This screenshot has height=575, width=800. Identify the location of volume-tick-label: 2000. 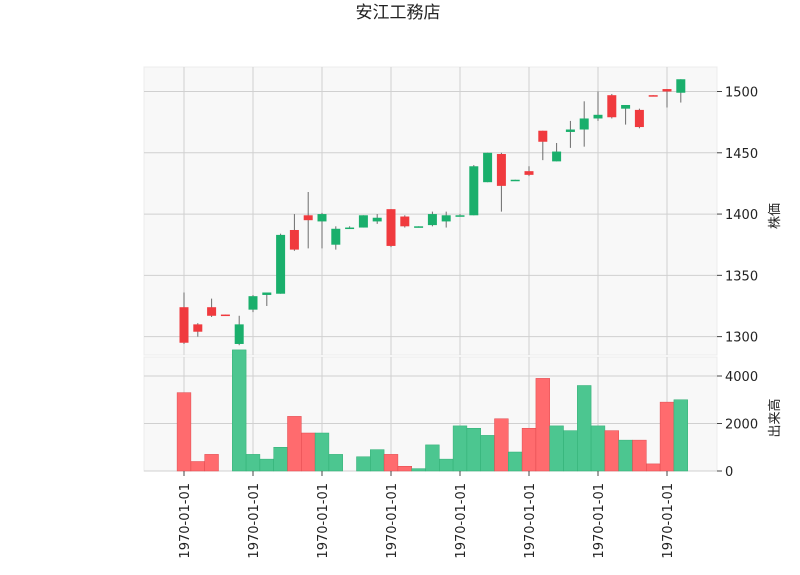
(741, 425).